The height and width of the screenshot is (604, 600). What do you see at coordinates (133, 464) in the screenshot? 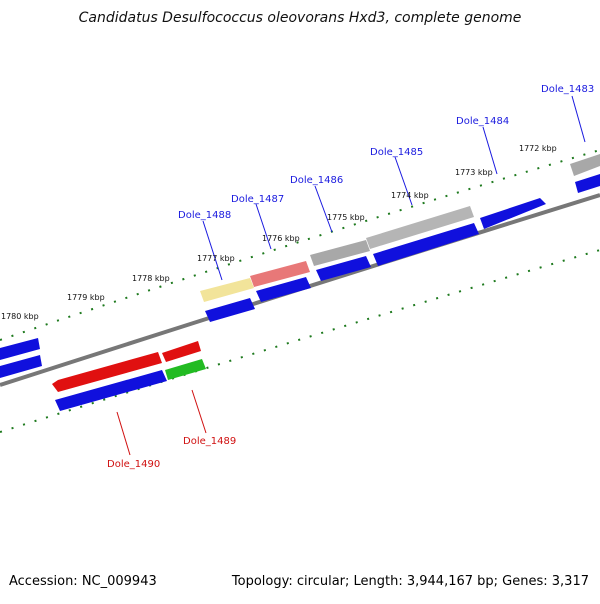
I see `gene-label: Dole_1490` at bounding box center [133, 464].